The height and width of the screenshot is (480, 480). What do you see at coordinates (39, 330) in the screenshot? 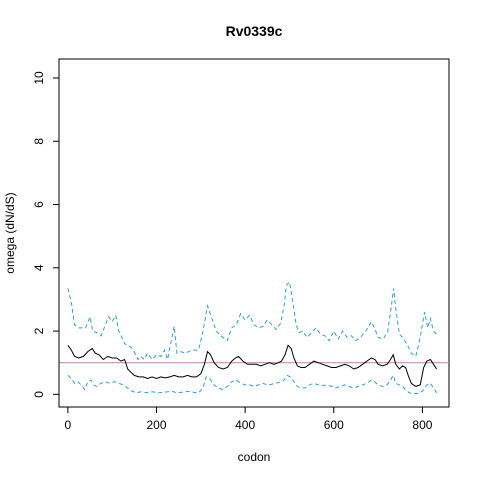
I see `y-tick-label: 2` at bounding box center [39, 330].